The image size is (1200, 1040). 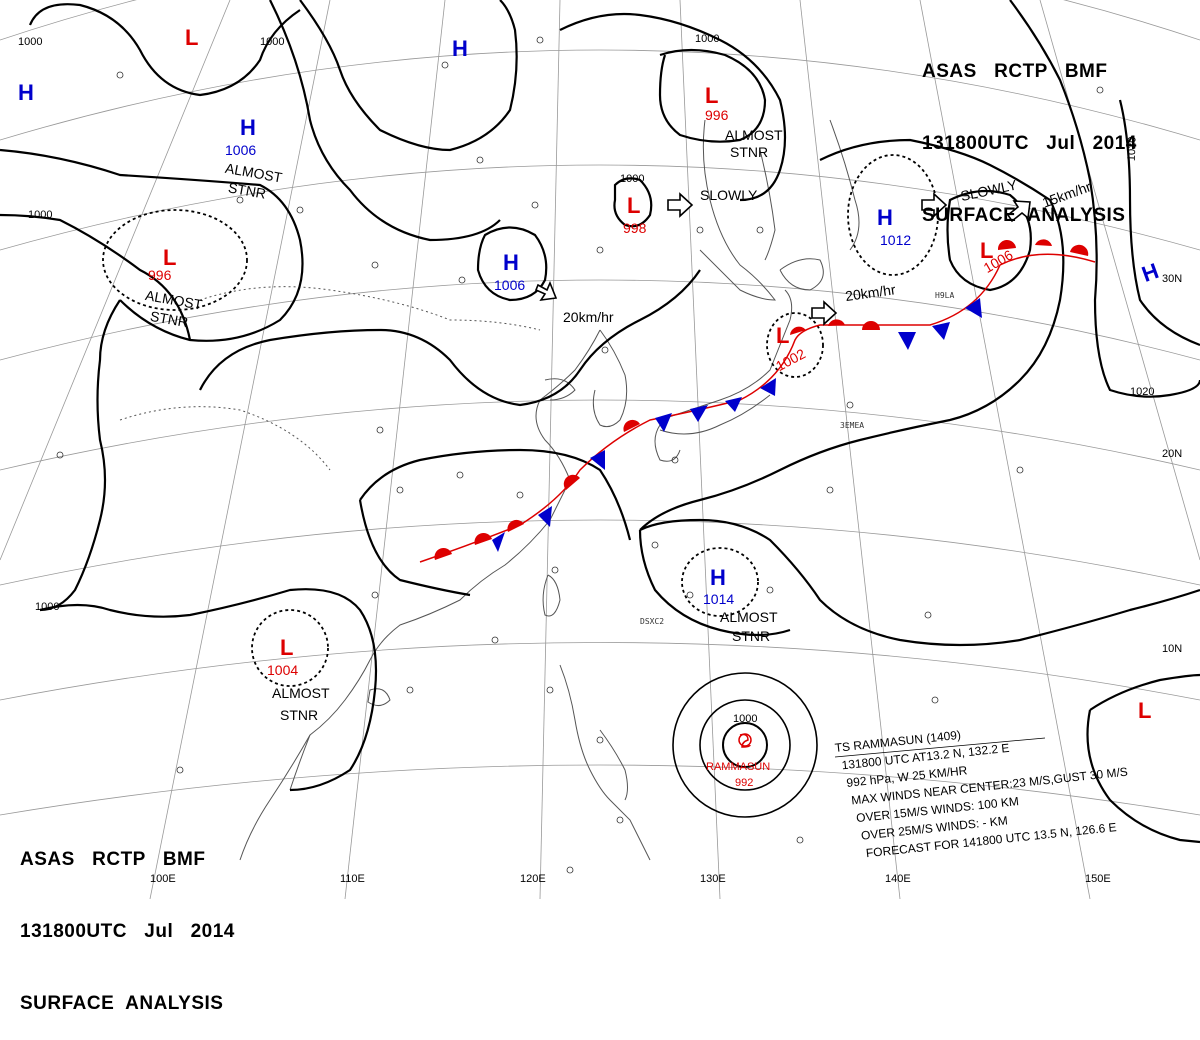 What do you see at coordinates (1172, 454) in the screenshot?
I see `lat-label: 20N` at bounding box center [1172, 454].